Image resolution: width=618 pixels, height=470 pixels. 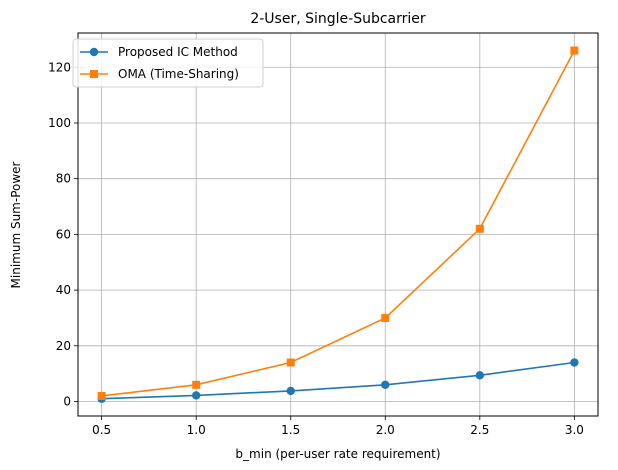 What do you see at coordinates (196, 430) in the screenshot?
I see `x-tick-label: 1.0` at bounding box center [196, 430].